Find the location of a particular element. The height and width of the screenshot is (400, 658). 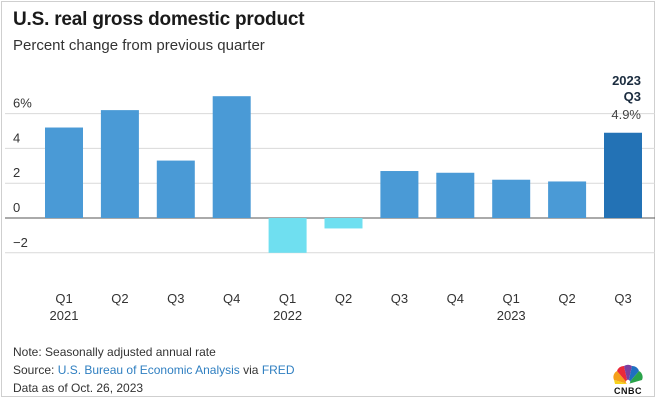

source-agency-link: U.S. Bureau of Economic Analysis is located at coordinates (148, 370).